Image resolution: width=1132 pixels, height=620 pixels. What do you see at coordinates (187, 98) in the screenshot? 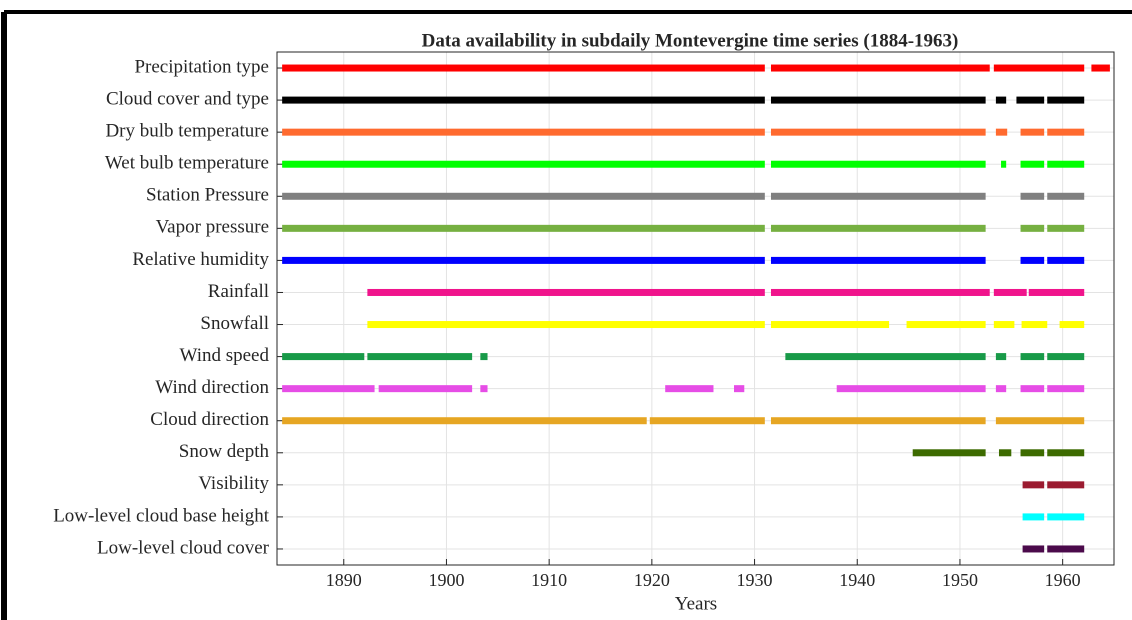
I see `y-tick-label: Cloud cover and type` at bounding box center [187, 98].